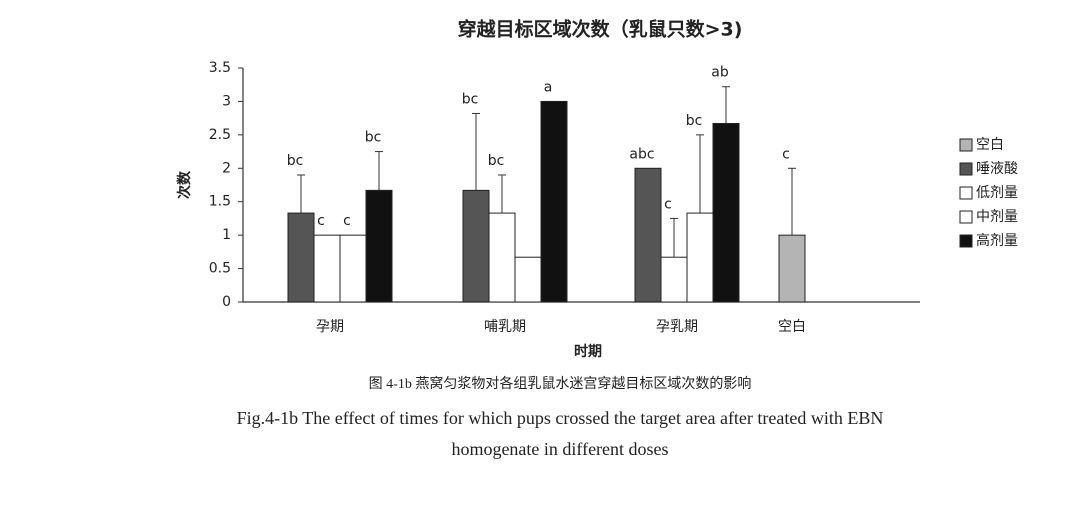 The image size is (1067, 512). What do you see at coordinates (226, 302) in the screenshot?
I see `y-tick-label: 0` at bounding box center [226, 302].